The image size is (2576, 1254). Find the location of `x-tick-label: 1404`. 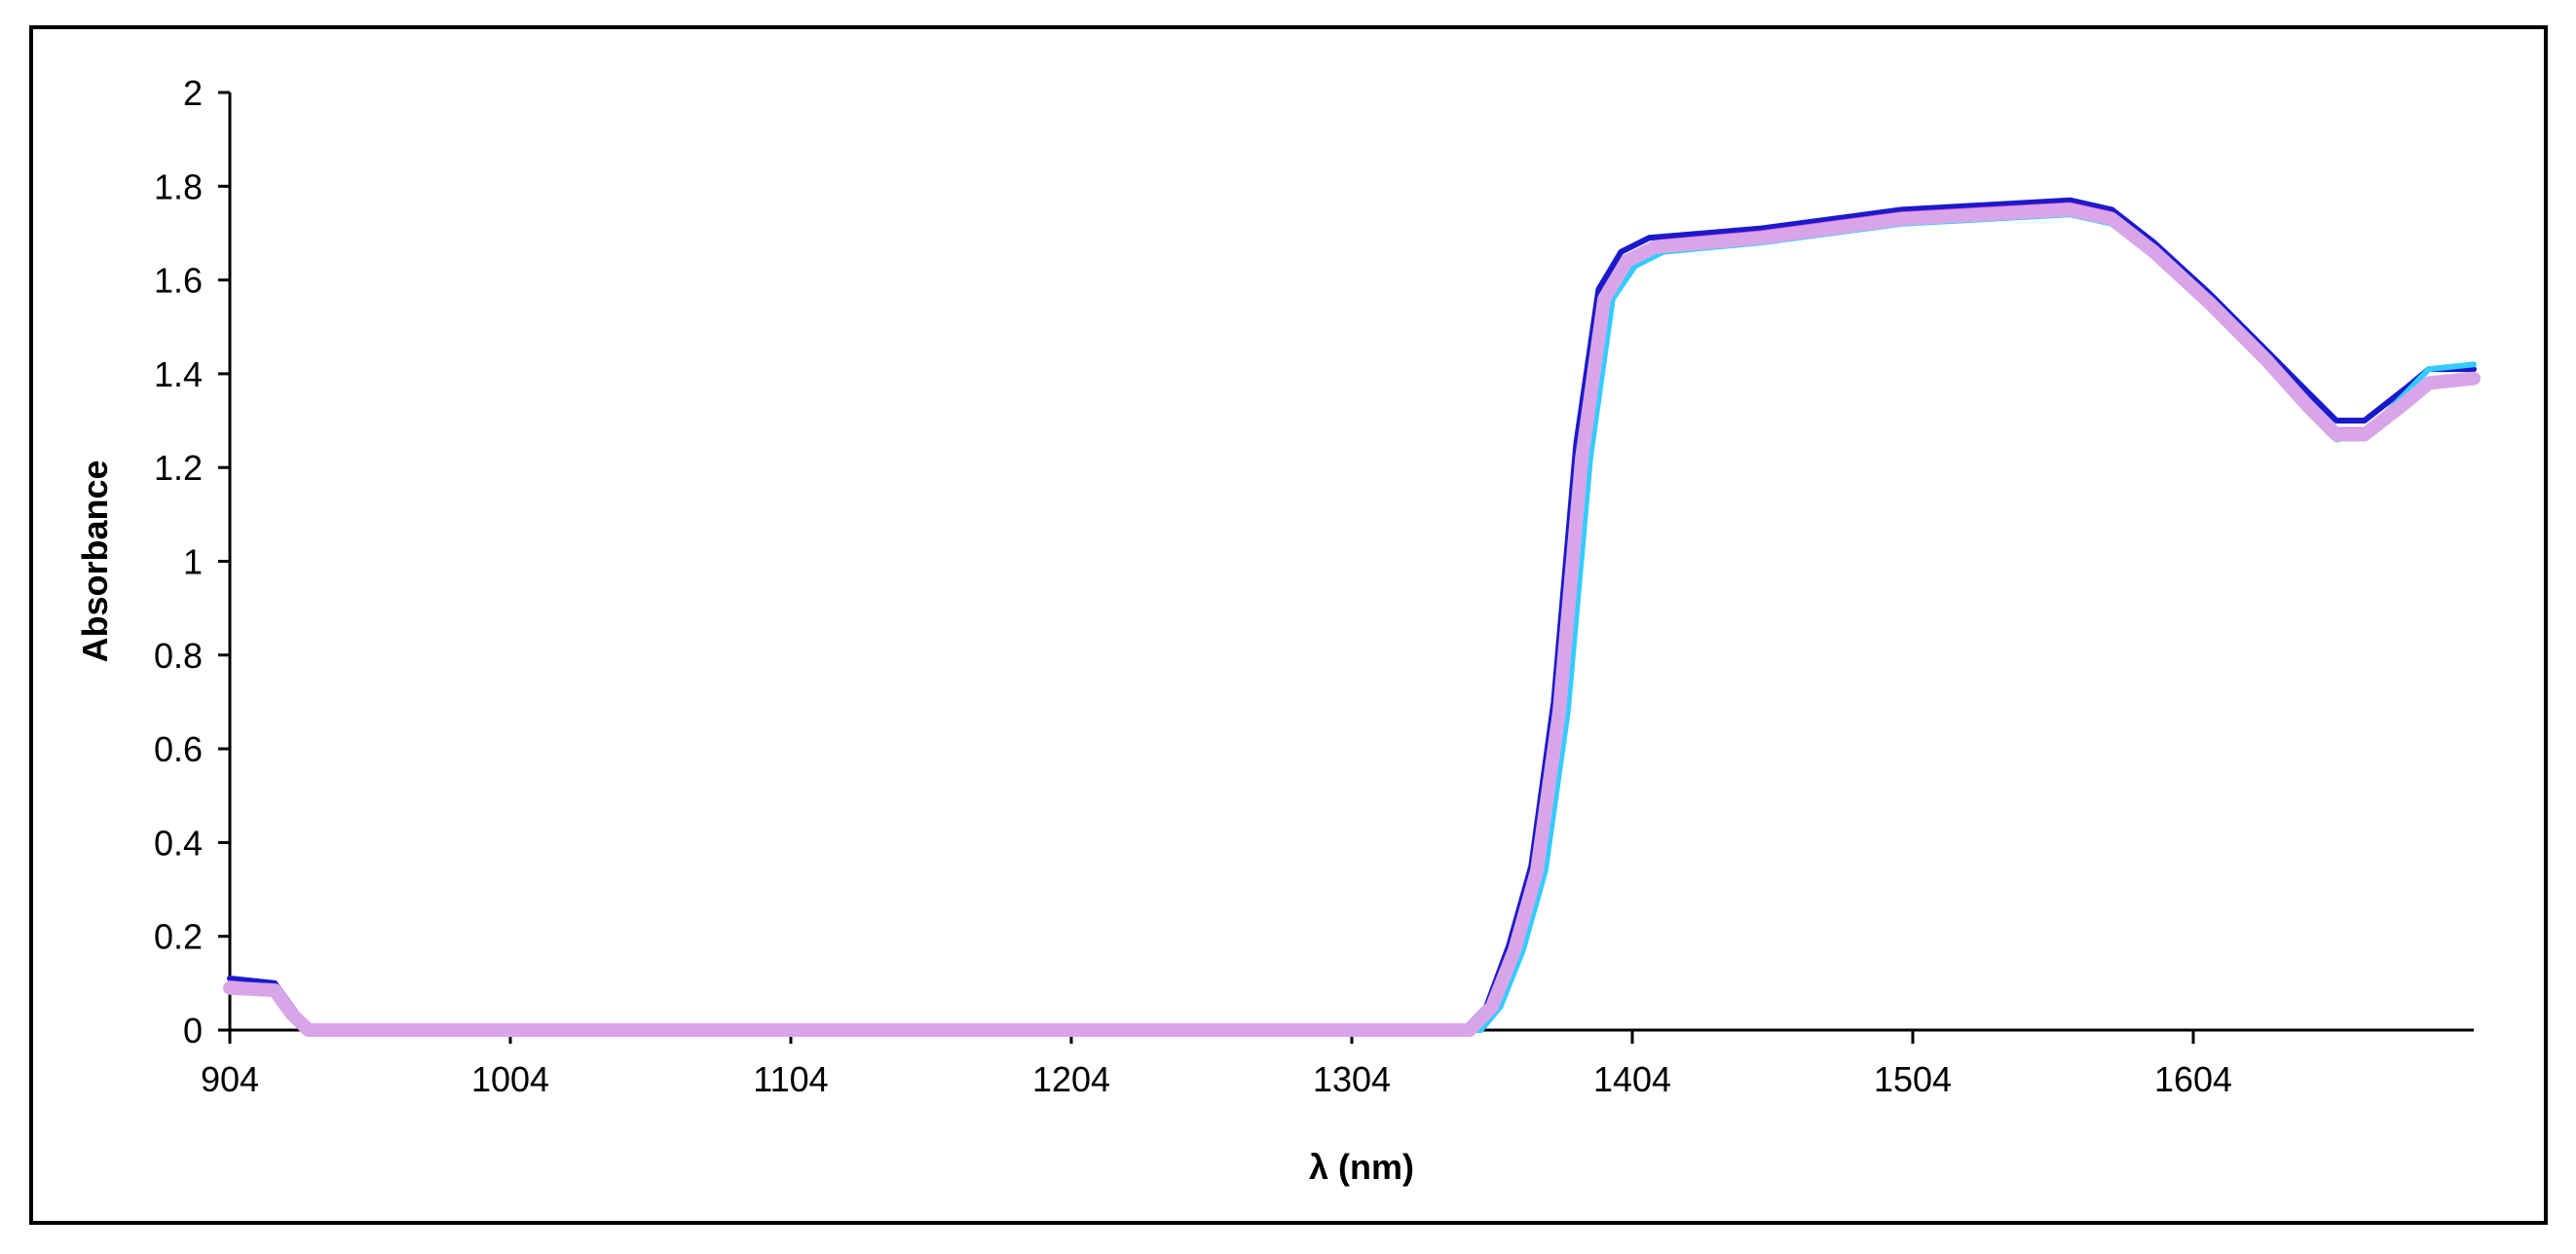

x-tick-label: 1404 is located at coordinates (1632, 1079).